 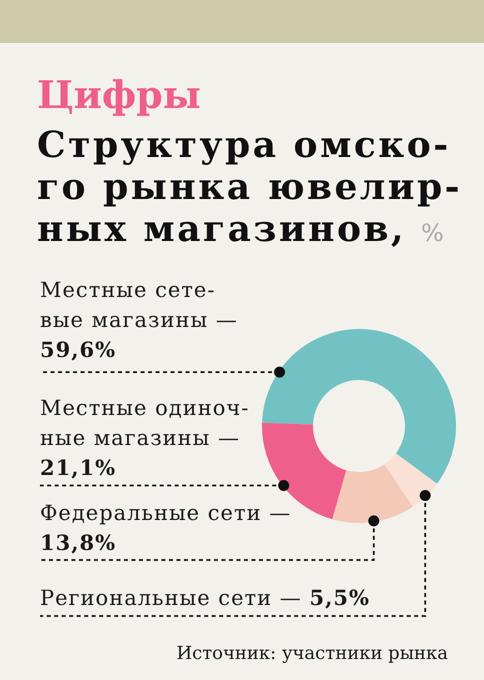 What do you see at coordinates (79, 543) in the screenshot?
I see `data-label: 13,8%` at bounding box center [79, 543].